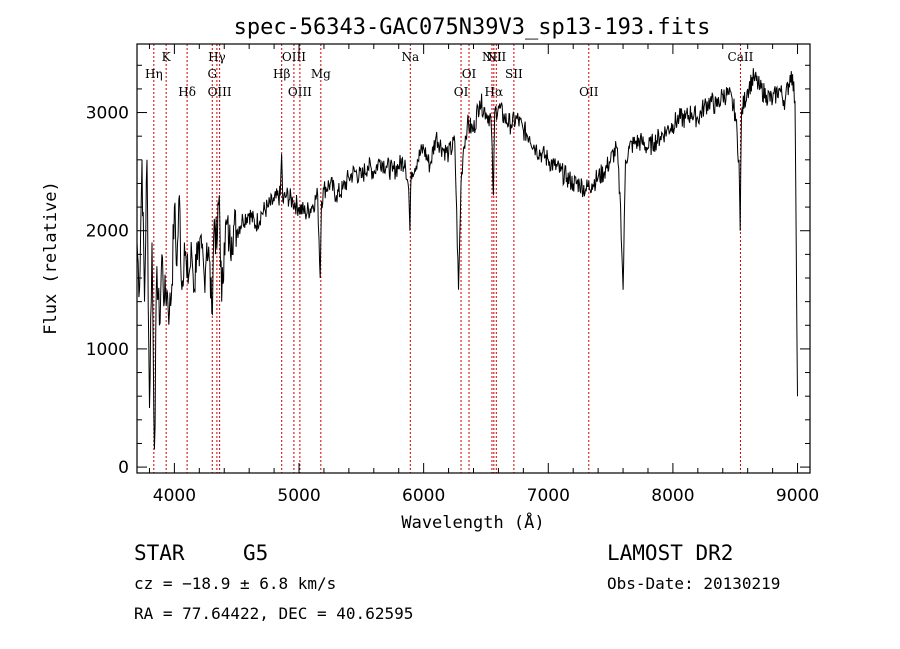  I want to click on line-label: Hη, so click(154, 74).